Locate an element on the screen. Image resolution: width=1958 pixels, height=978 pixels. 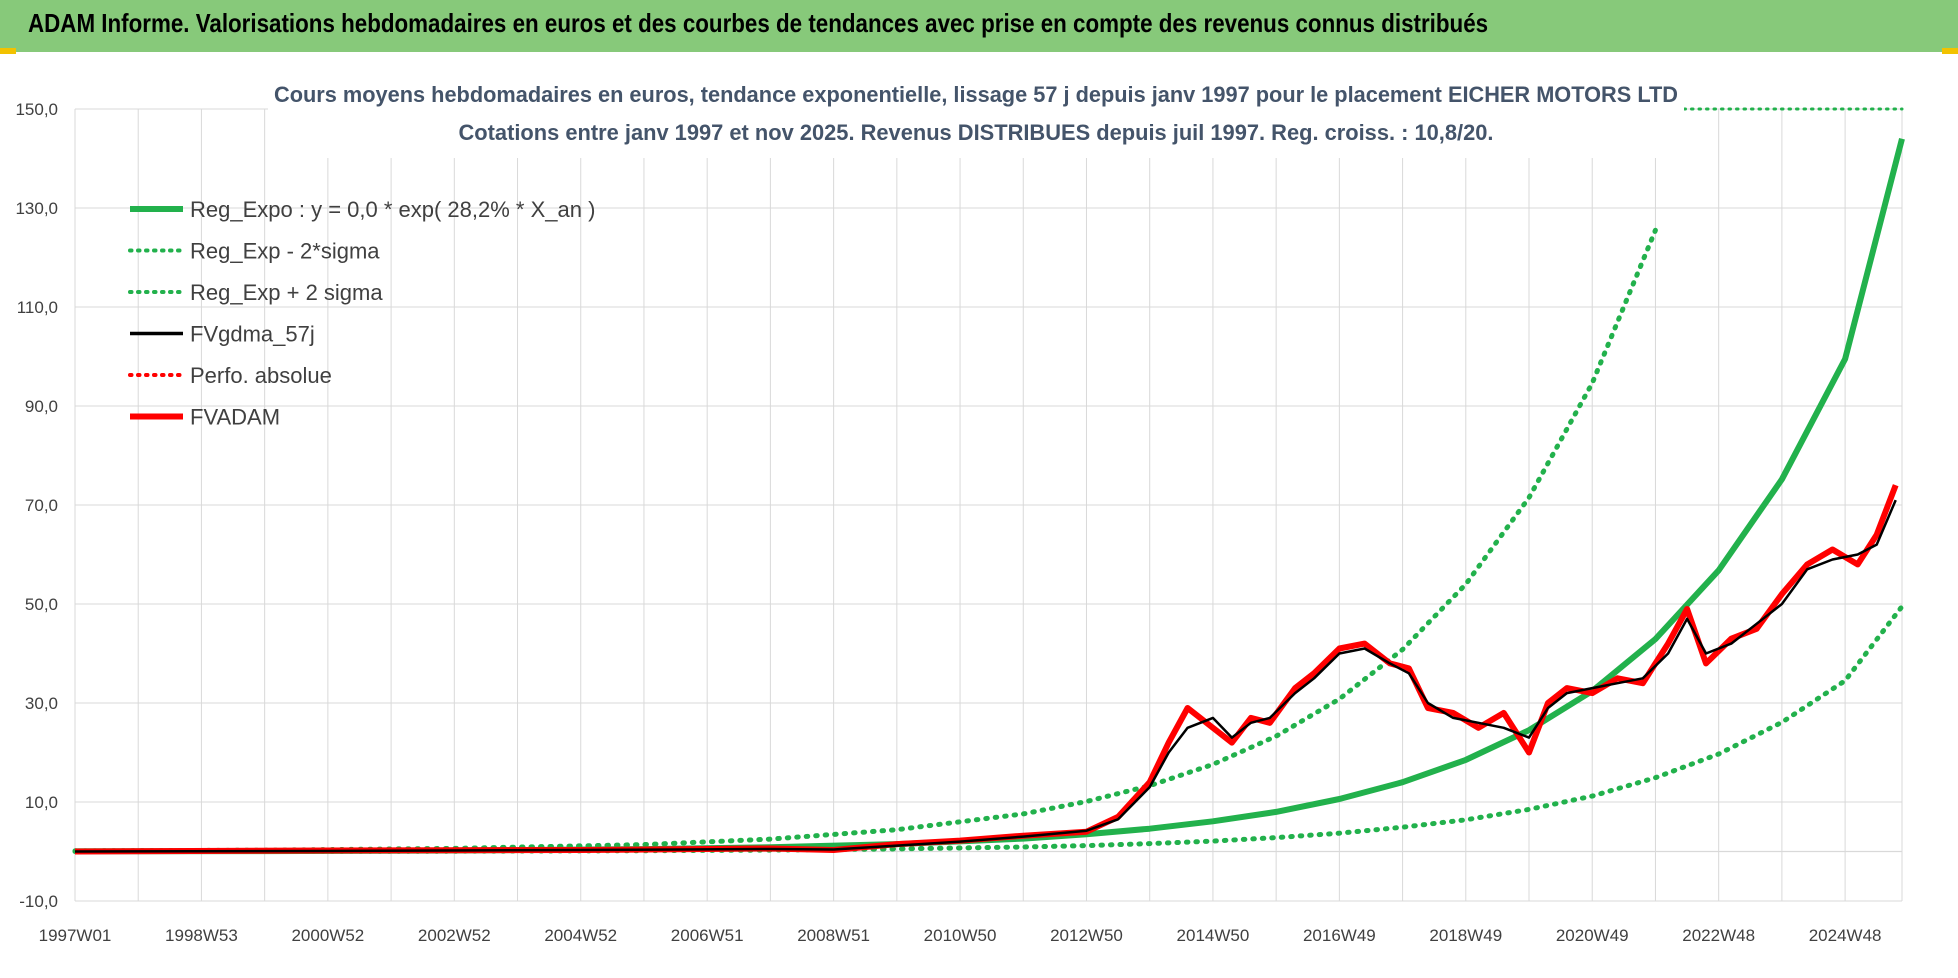
x-tick-label: 2012W50 is located at coordinates (1086, 935).